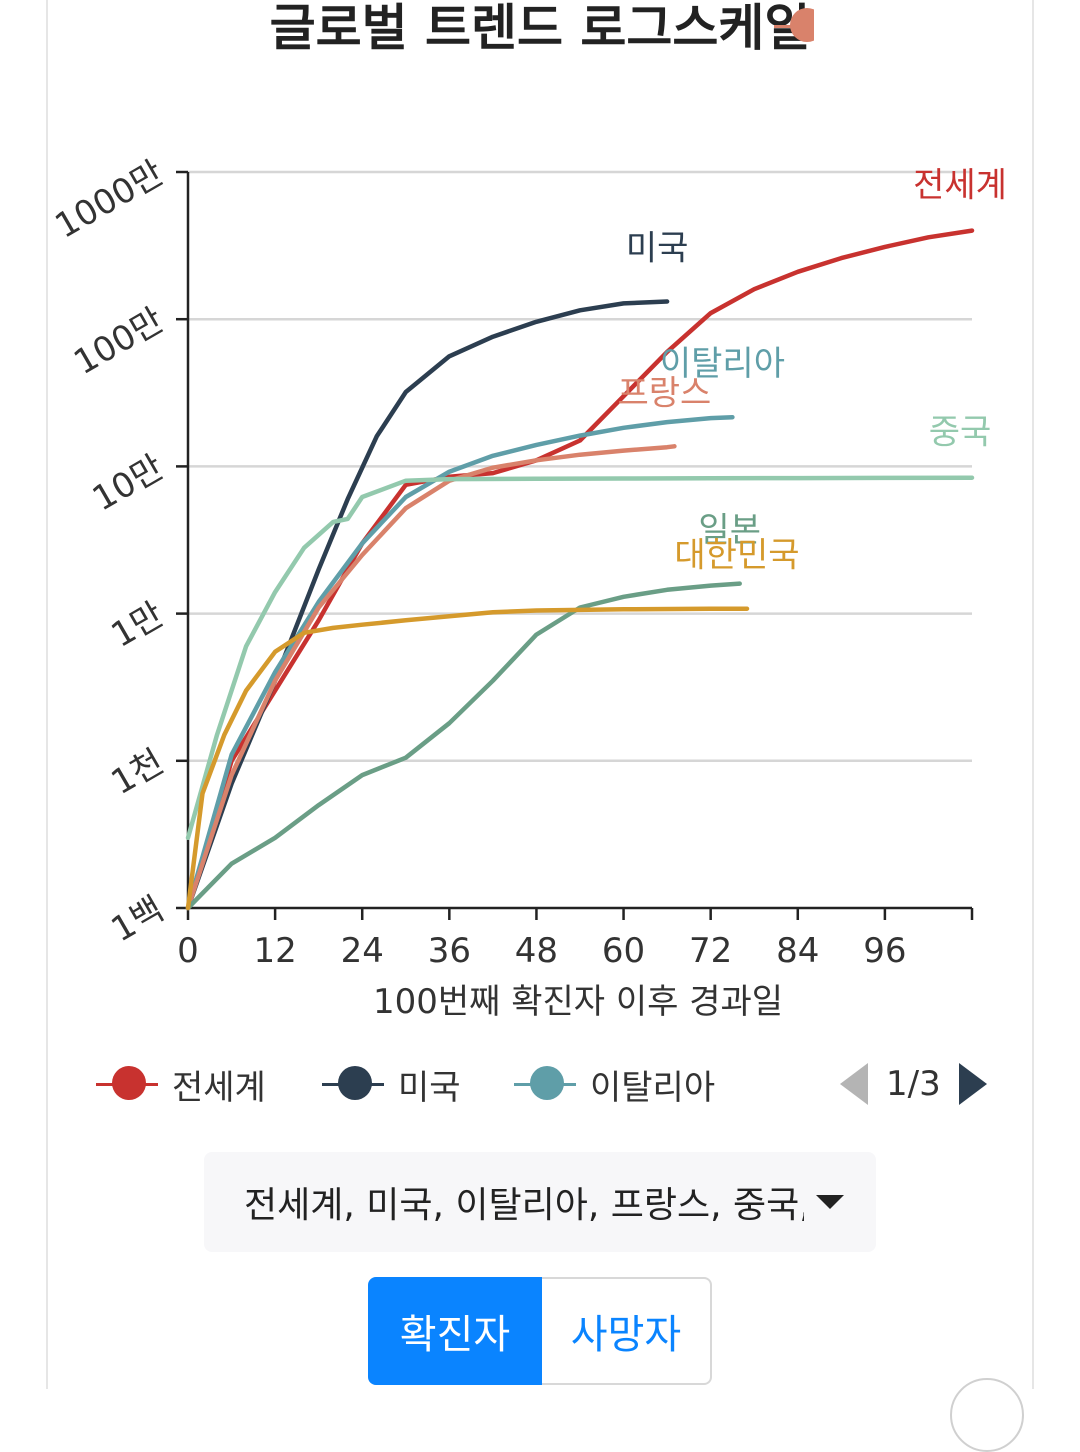  I want to click on x-tick-label: 36, so click(449, 951).